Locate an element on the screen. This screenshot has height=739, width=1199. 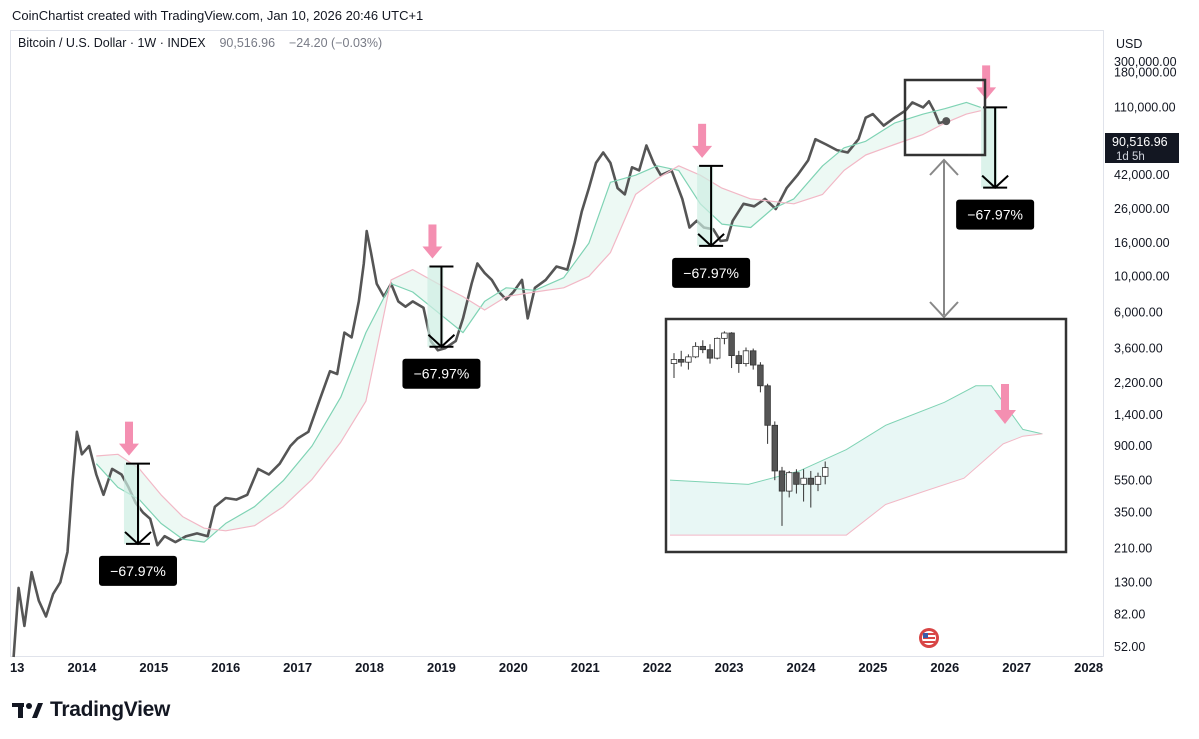
x-tick-label: 2016 is located at coordinates (225, 667).